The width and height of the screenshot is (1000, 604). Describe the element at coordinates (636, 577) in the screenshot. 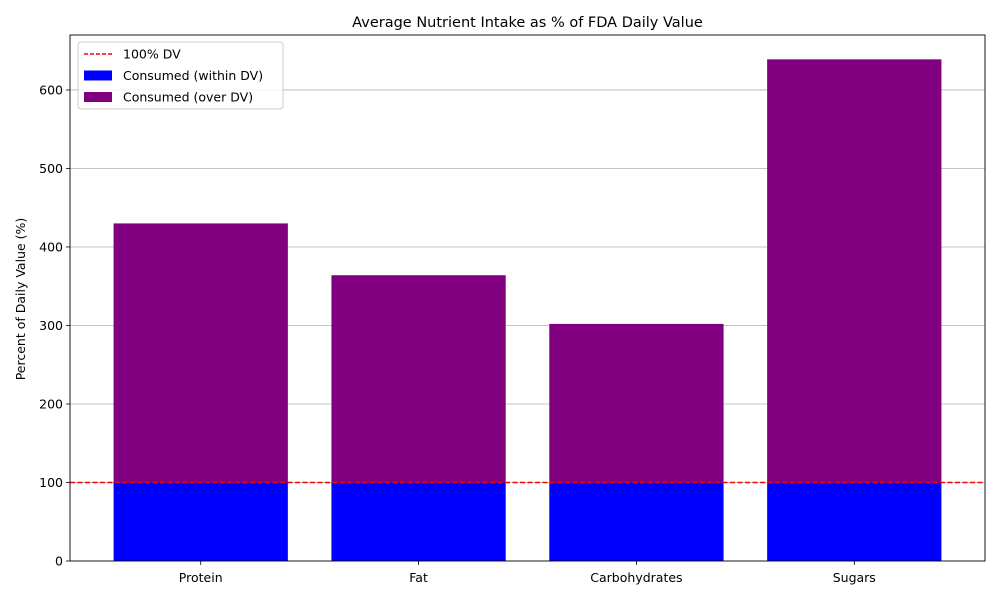

I see `x-tick-label: Carbohydrates` at that location.